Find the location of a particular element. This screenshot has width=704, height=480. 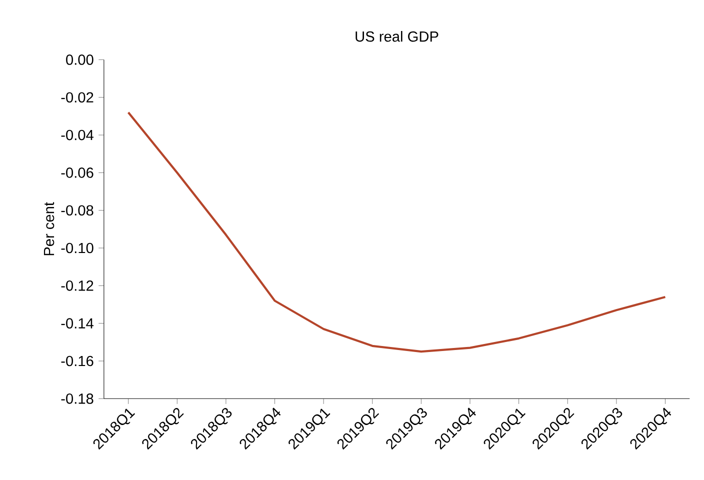

y-tick-label: -0.12 is located at coordinates (77, 285).